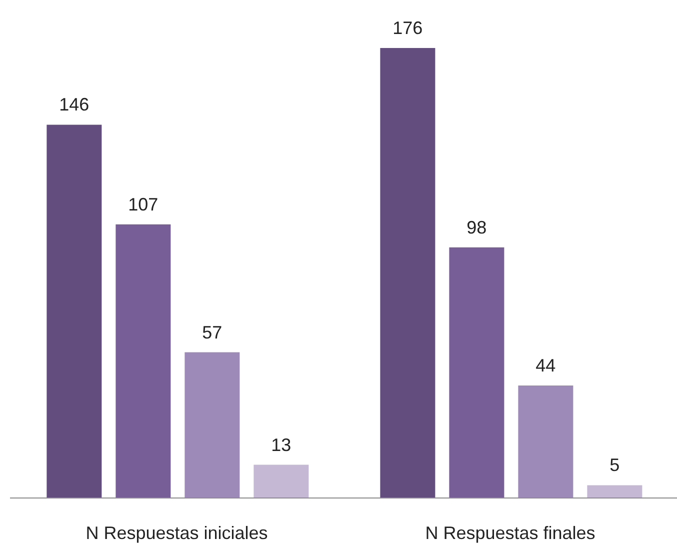 This screenshot has height=558, width=677. I want to click on x-tick-label: N Respuestas iniciales, so click(177, 532).